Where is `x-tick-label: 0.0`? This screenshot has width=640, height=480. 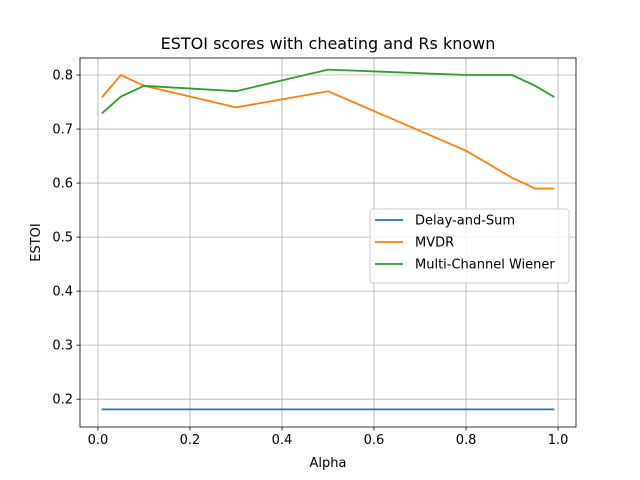 x-tick-label: 0.0 is located at coordinates (98, 440).